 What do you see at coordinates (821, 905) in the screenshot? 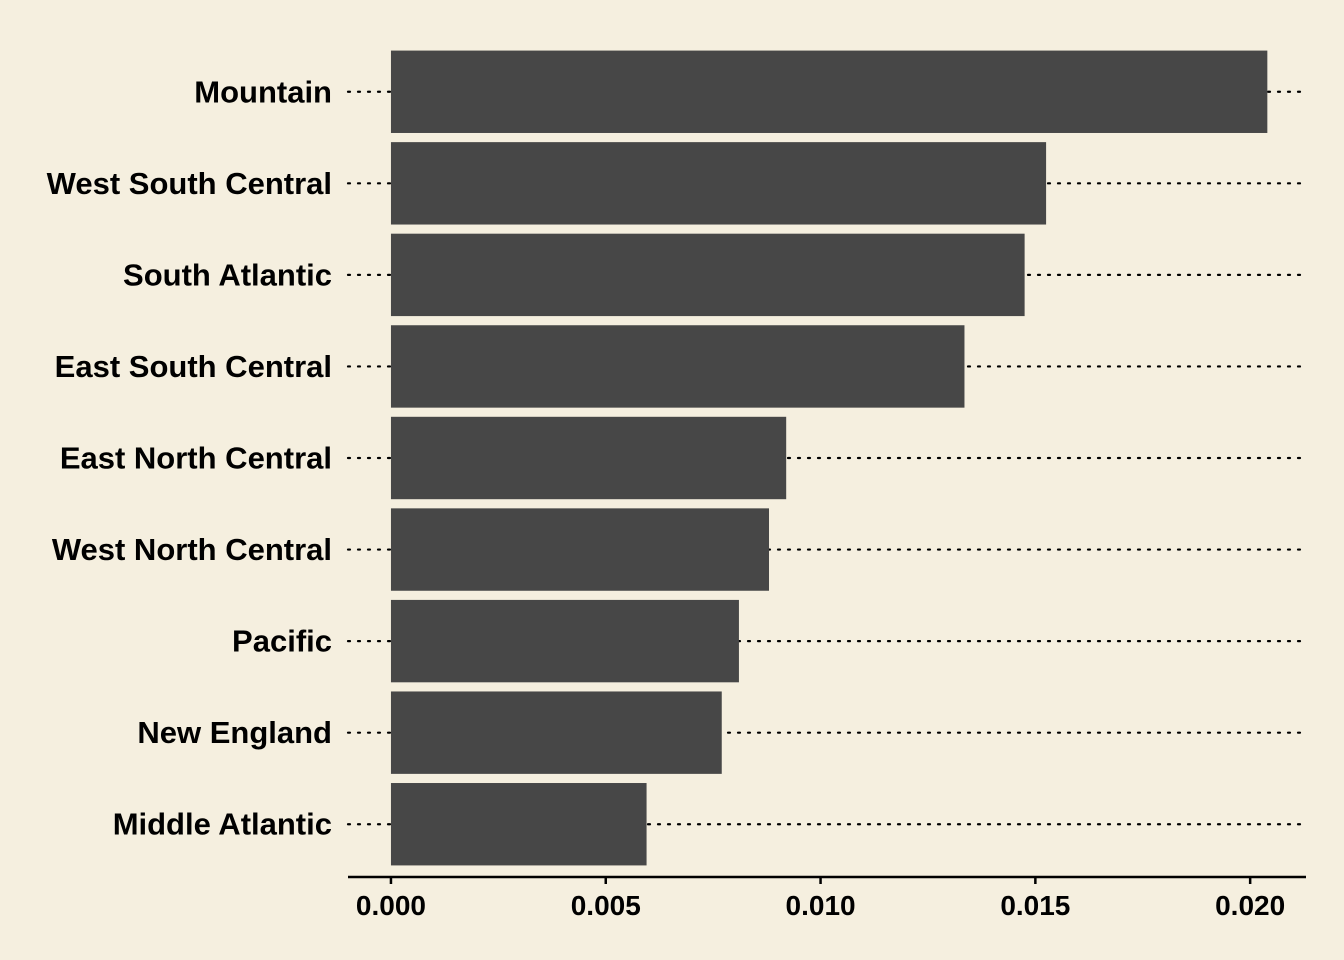
I see `x-tick-label: 0.010` at bounding box center [821, 905].